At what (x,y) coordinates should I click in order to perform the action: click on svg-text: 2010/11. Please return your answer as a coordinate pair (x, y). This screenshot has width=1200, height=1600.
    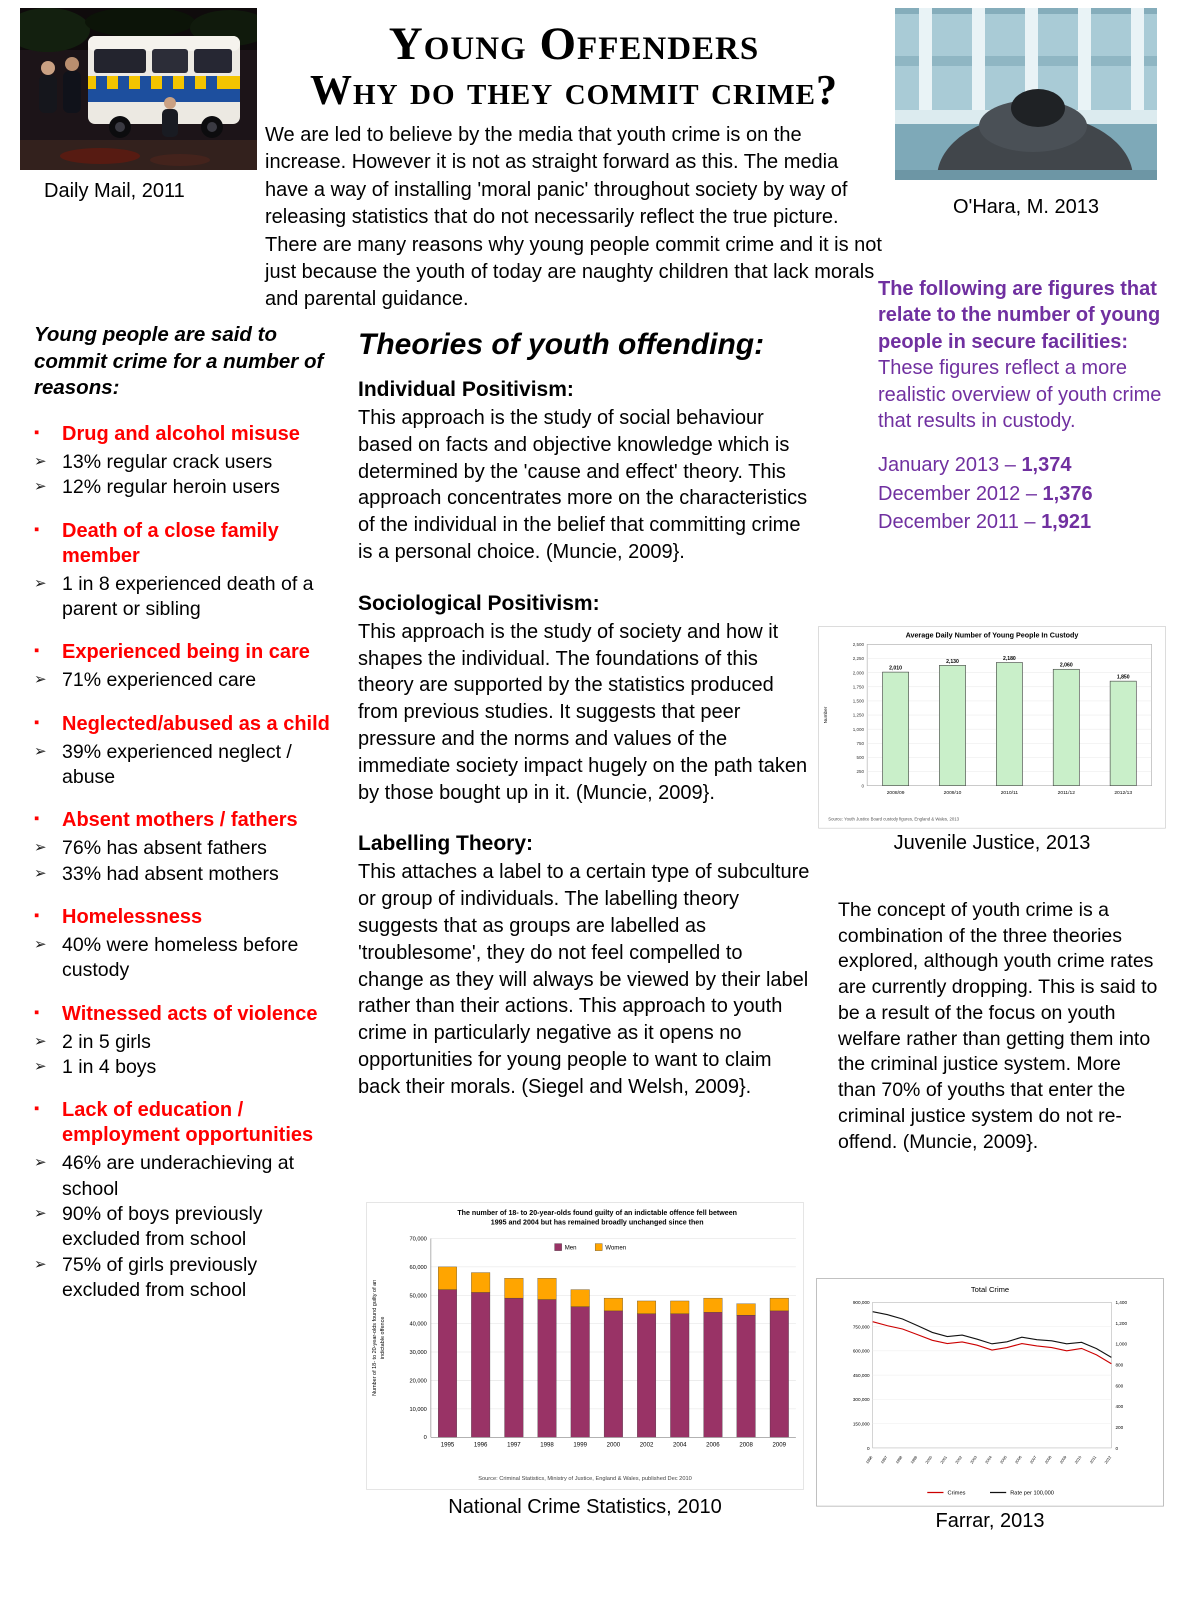
    Looking at the image, I should click on (1010, 793).